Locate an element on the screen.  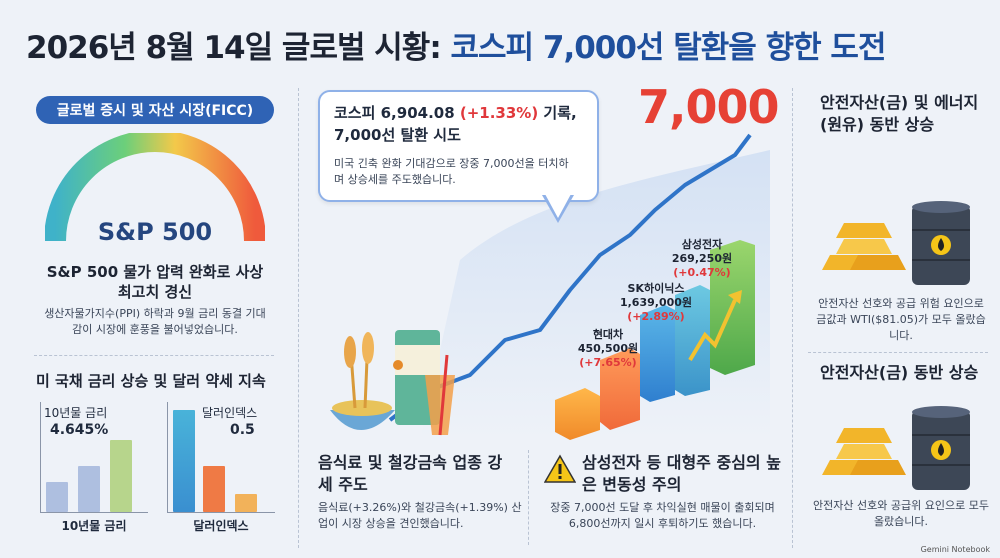
dollar-chart is located at coordinates (220, 458).